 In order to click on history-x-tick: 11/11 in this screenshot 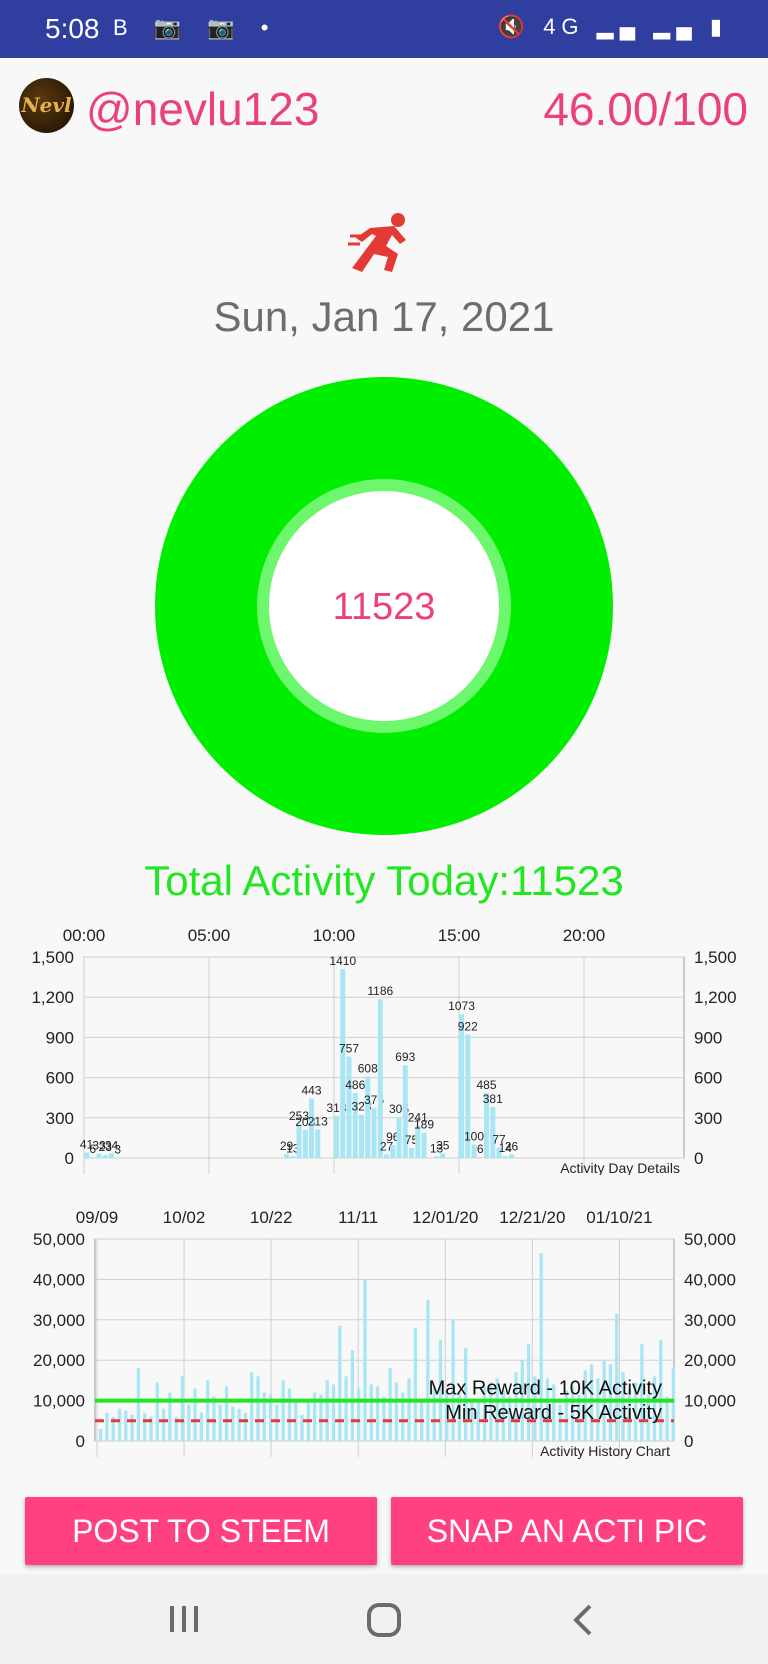, I will do `click(358, 1217)`.